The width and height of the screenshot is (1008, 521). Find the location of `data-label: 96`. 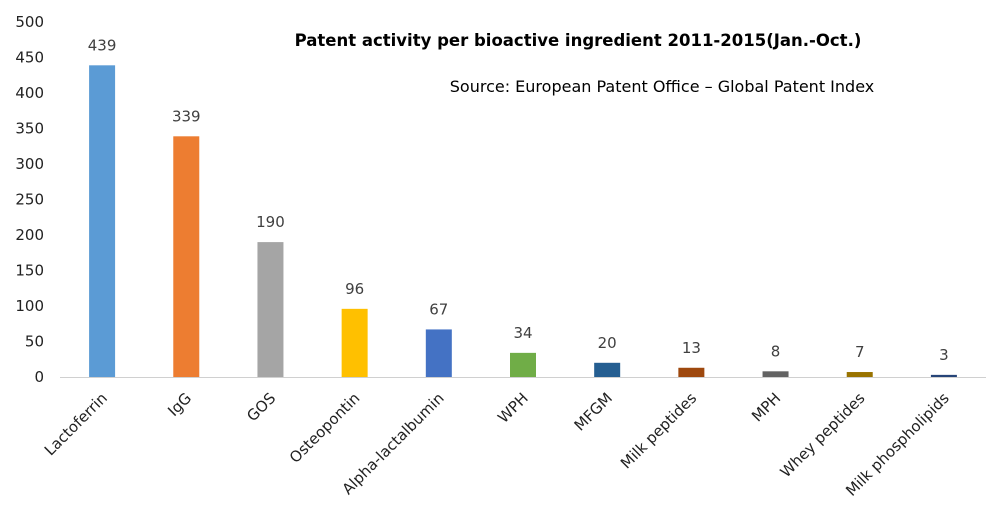

data-label: 96 is located at coordinates (354, 289).